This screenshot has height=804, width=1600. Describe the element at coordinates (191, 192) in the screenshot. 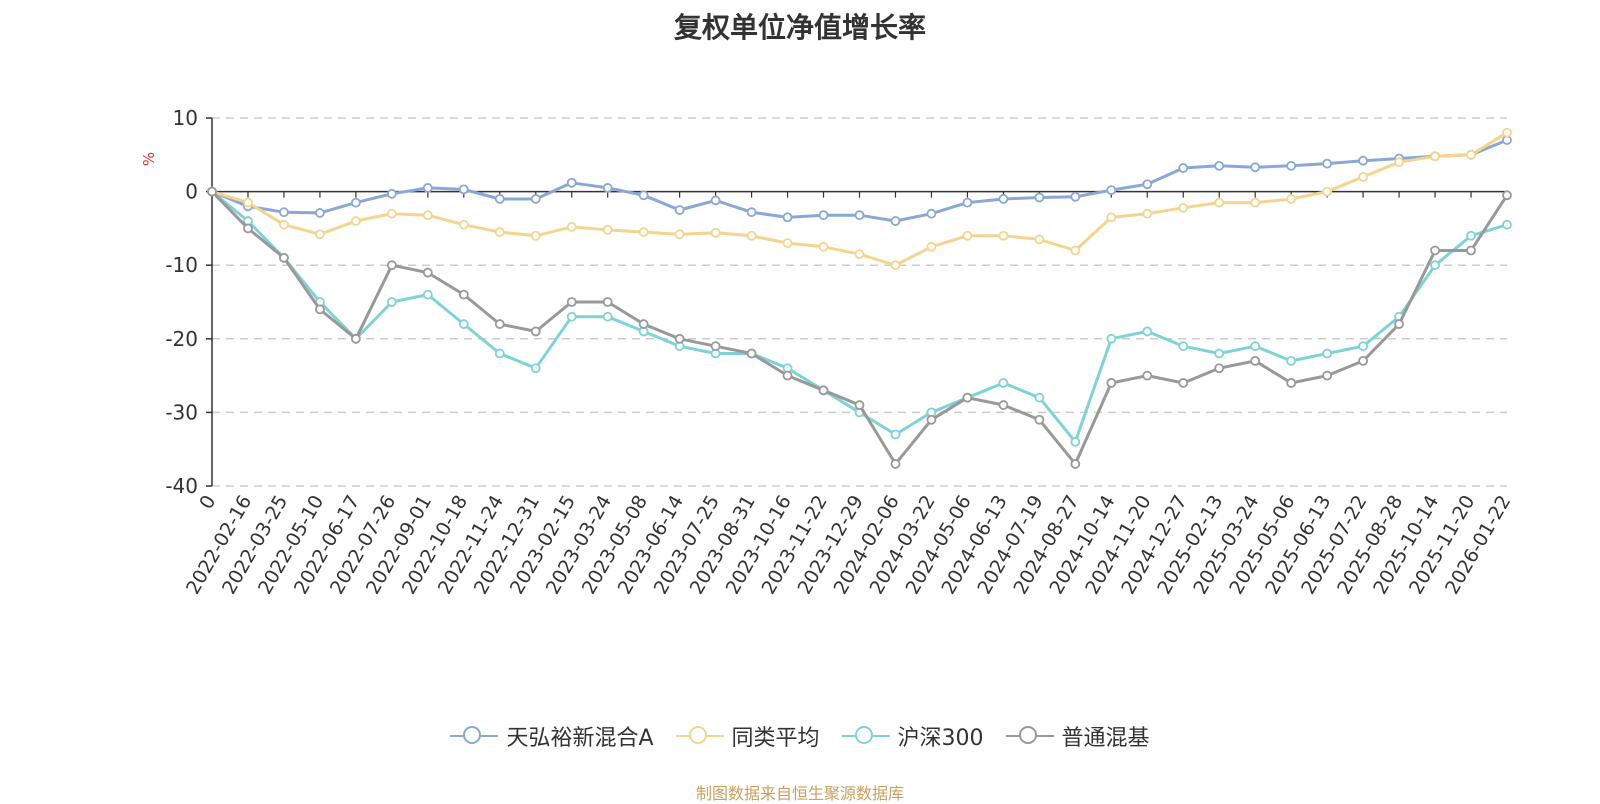

I see `y-tick-label: 0` at that location.